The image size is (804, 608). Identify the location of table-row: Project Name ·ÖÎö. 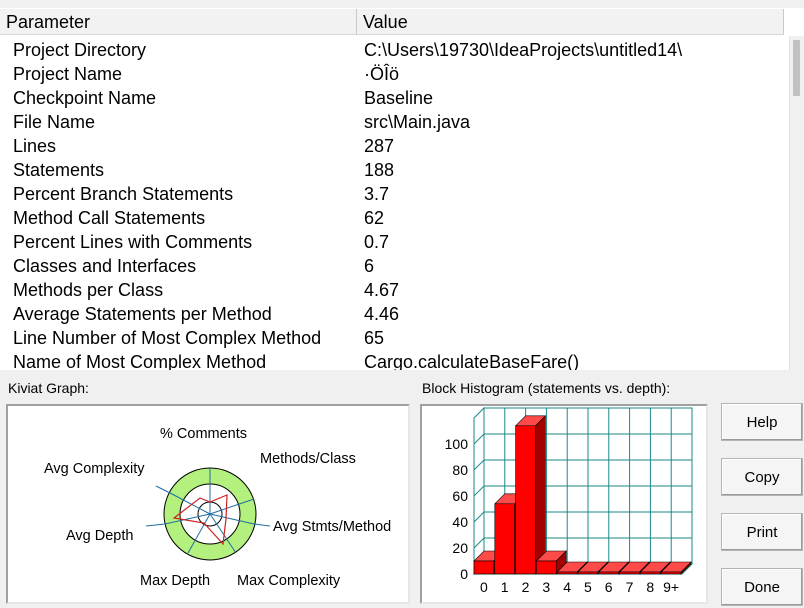
(395, 74).